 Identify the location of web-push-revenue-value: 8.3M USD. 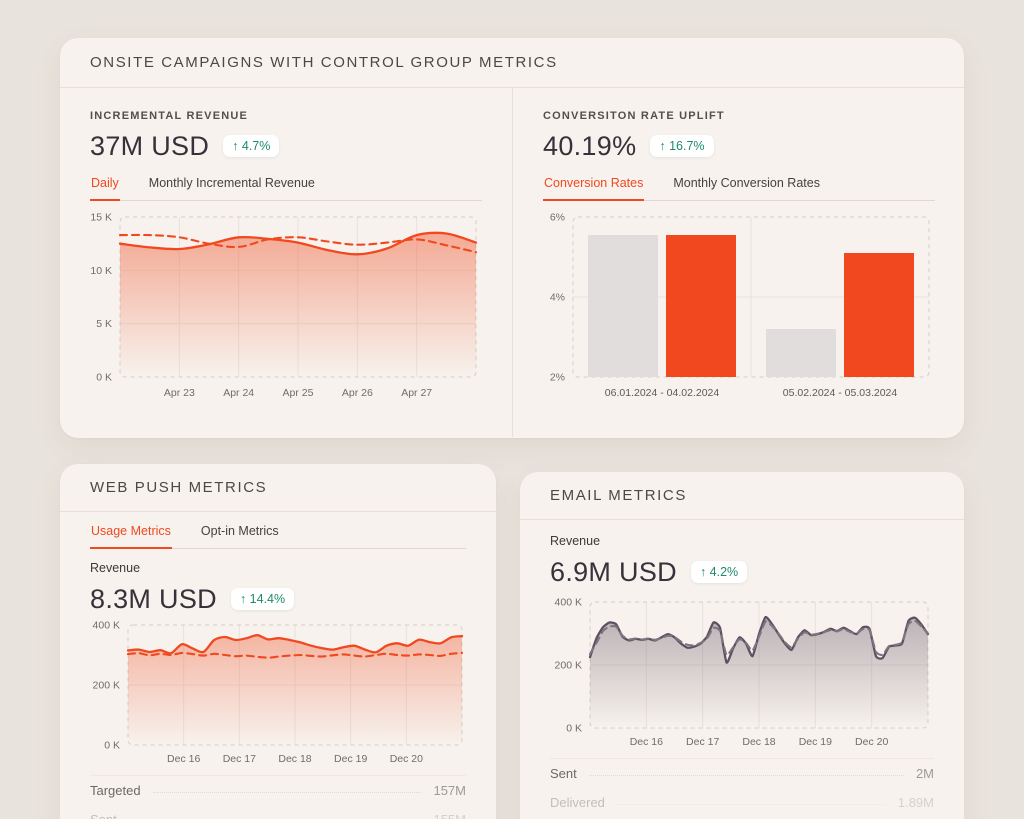
(153, 598).